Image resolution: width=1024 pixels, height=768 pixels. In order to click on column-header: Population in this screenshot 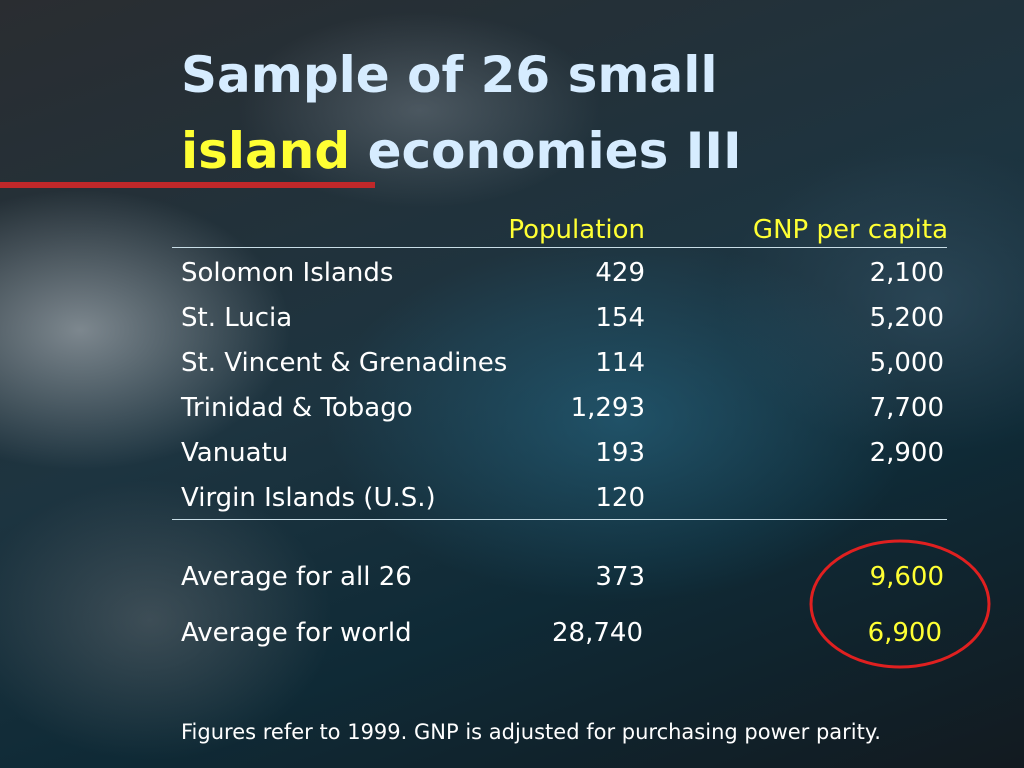, I will do `click(576, 230)`.